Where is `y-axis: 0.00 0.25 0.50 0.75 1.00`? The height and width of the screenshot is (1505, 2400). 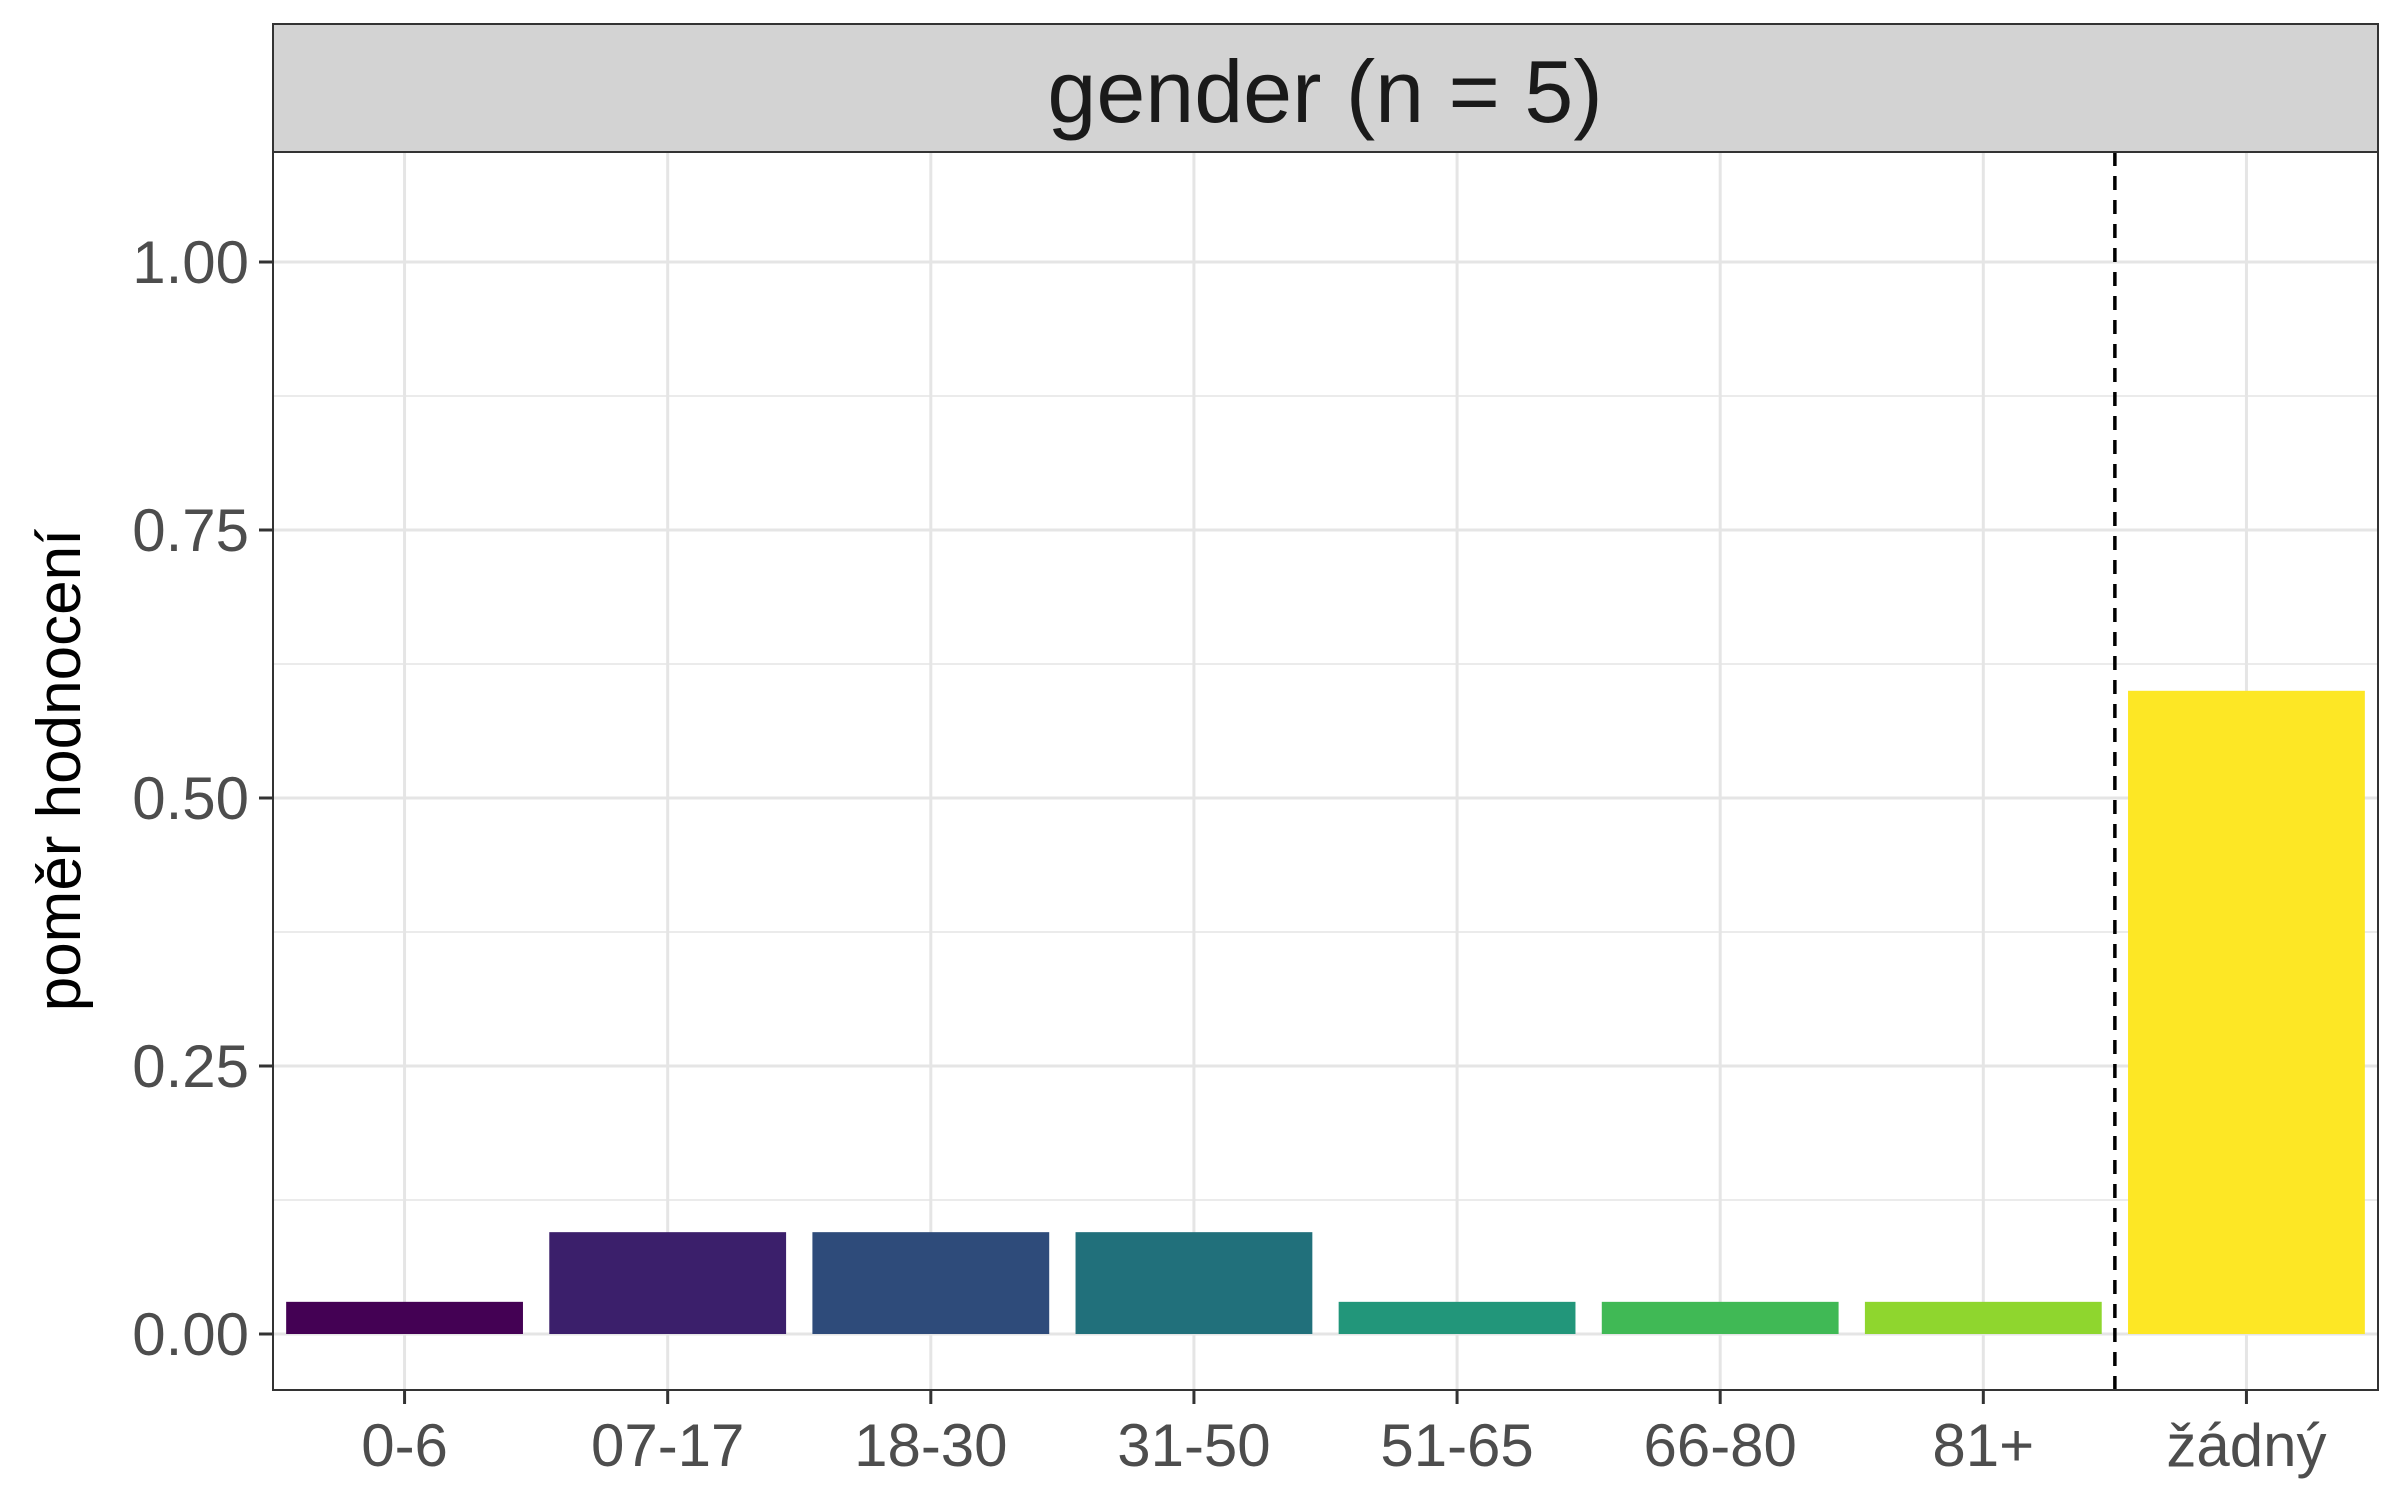 y-axis: 0.00 0.25 0.50 0.75 1.00 is located at coordinates (202, 798).